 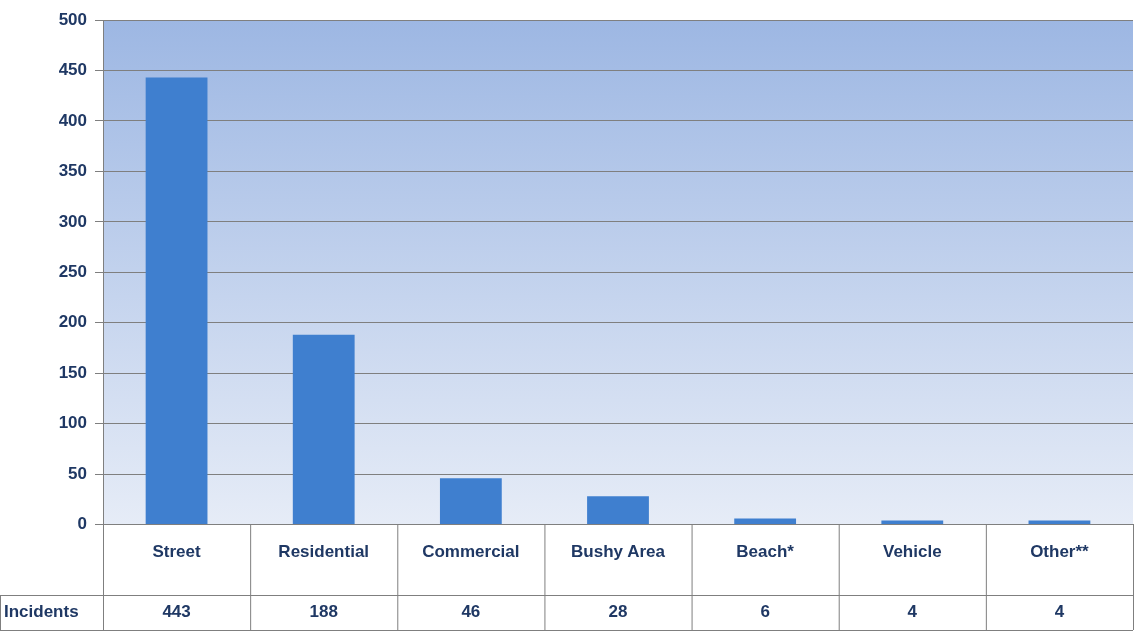 I want to click on x-tick-label: Vehicle, so click(x=912, y=552).